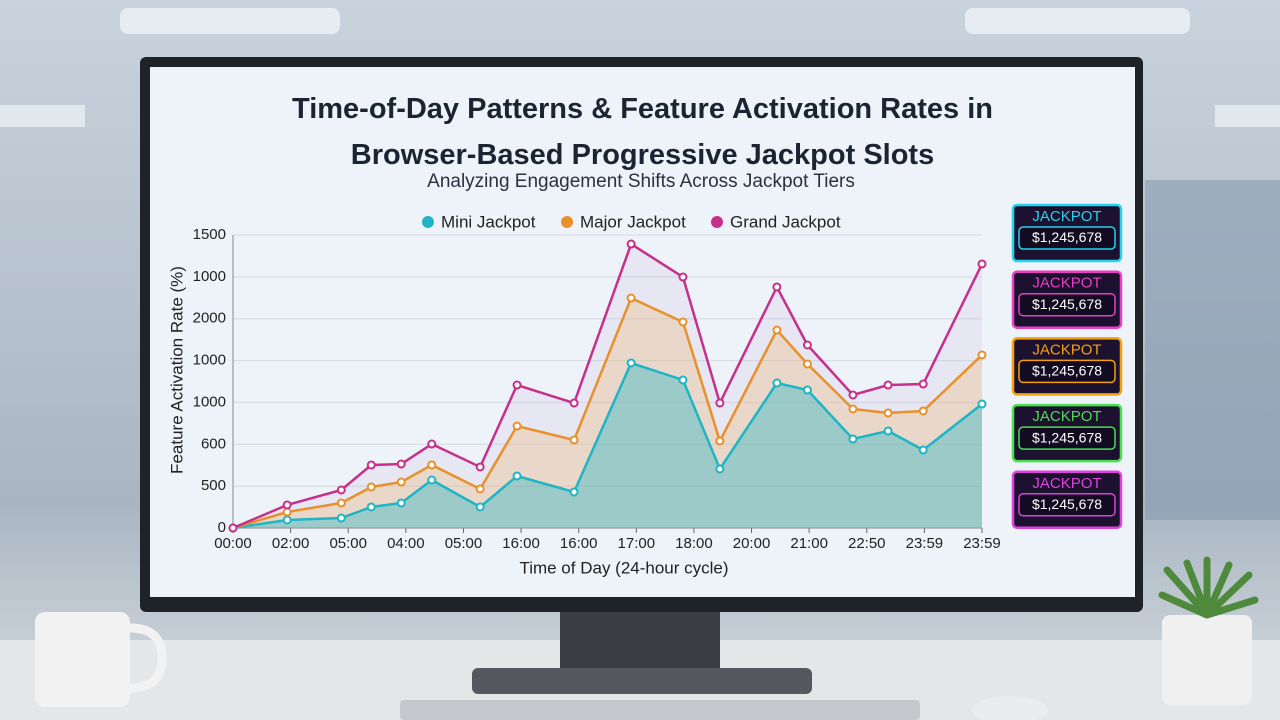 This screenshot has height=720, width=1280. I want to click on plant, so click(1208, 587).